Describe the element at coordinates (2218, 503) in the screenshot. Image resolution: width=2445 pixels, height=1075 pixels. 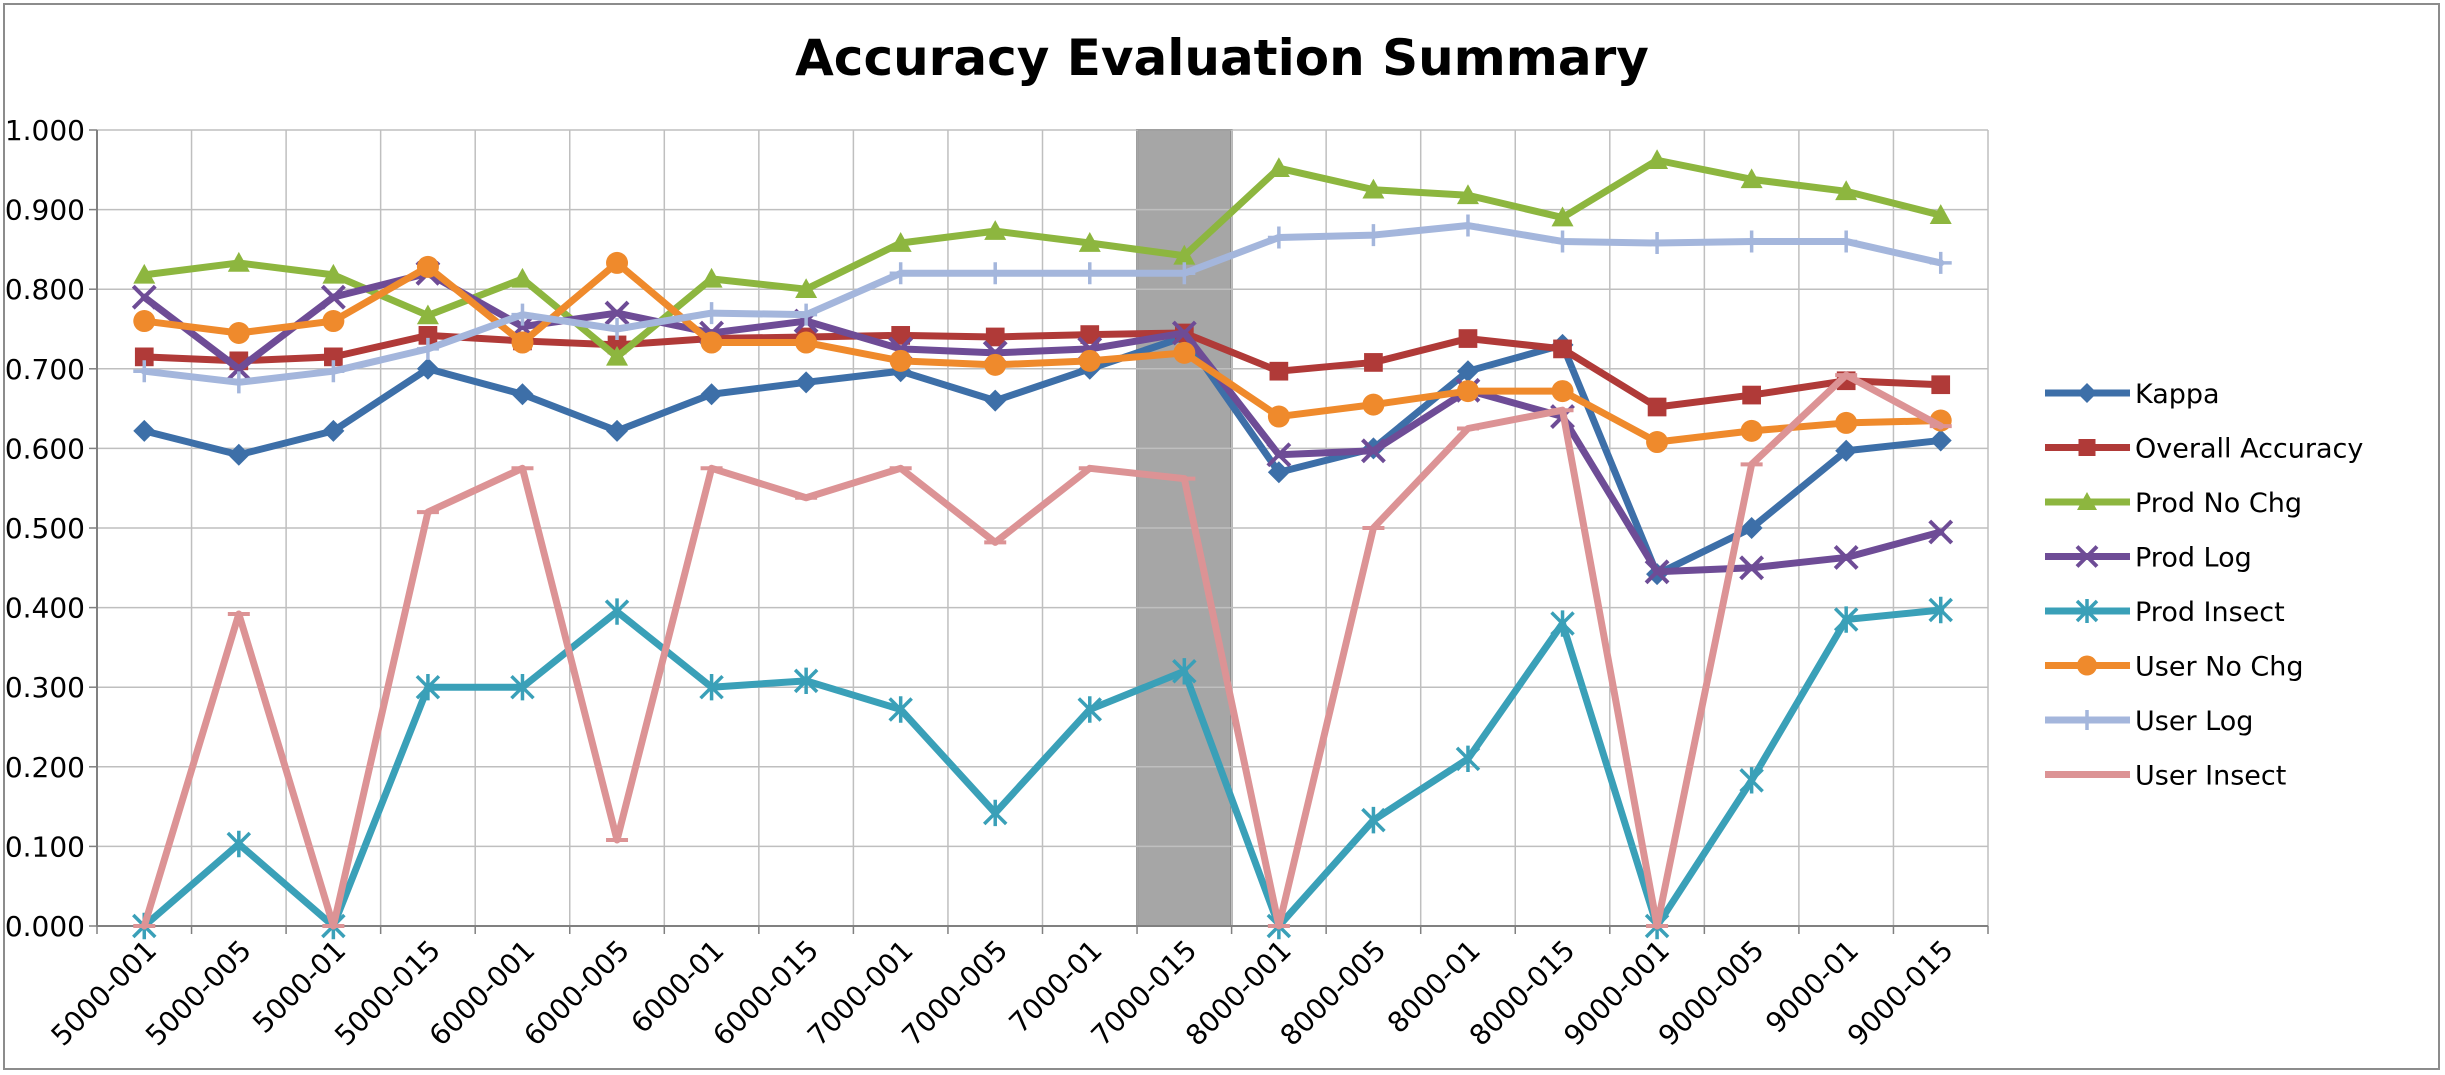
I see `legend-label: Prod No Chg` at that location.